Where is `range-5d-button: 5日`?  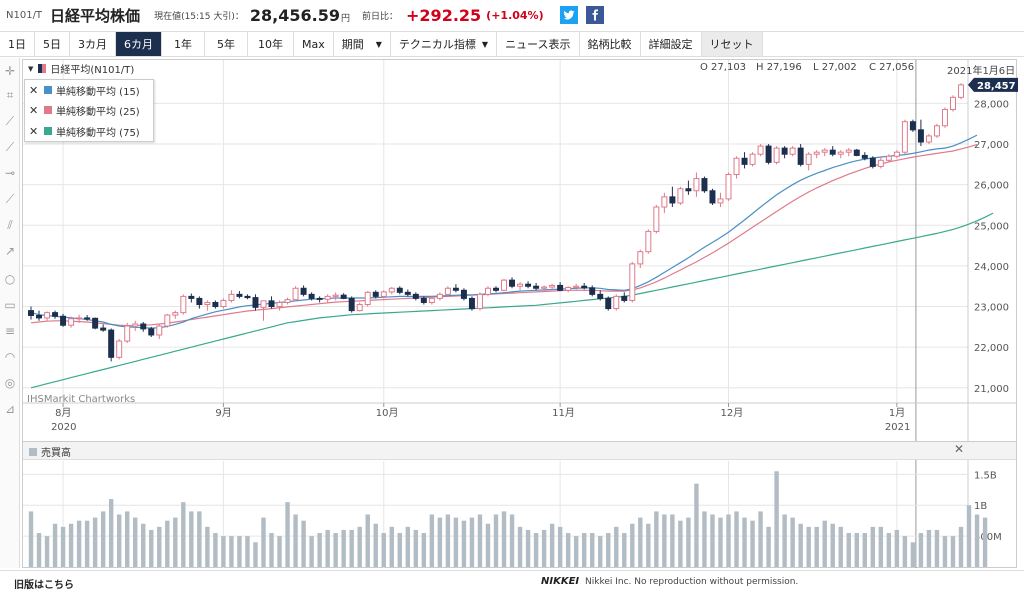
range-5d-button: 5日 is located at coordinates (52, 44).